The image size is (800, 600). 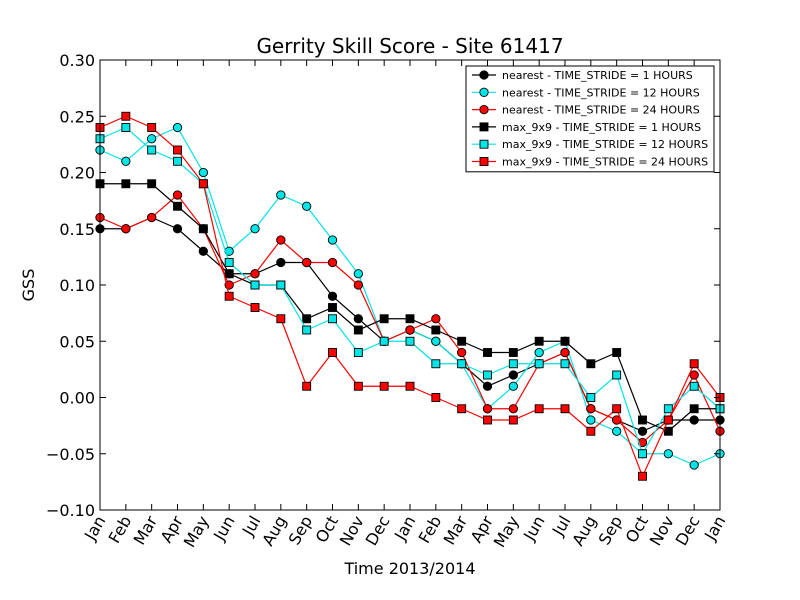 I want to click on y-tick-label: −0.10, so click(x=70, y=510).